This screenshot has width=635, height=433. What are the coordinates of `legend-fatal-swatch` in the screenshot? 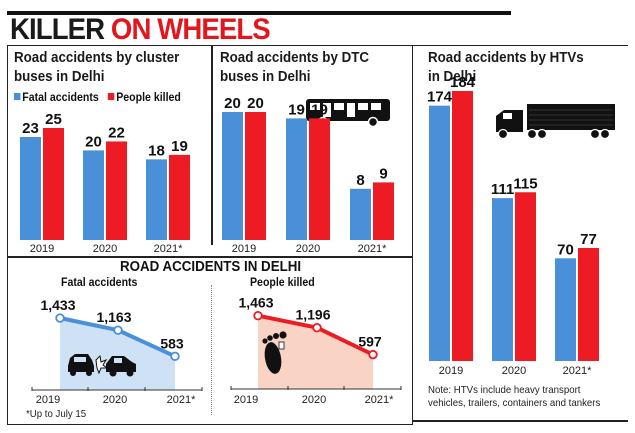 It's located at (17, 96).